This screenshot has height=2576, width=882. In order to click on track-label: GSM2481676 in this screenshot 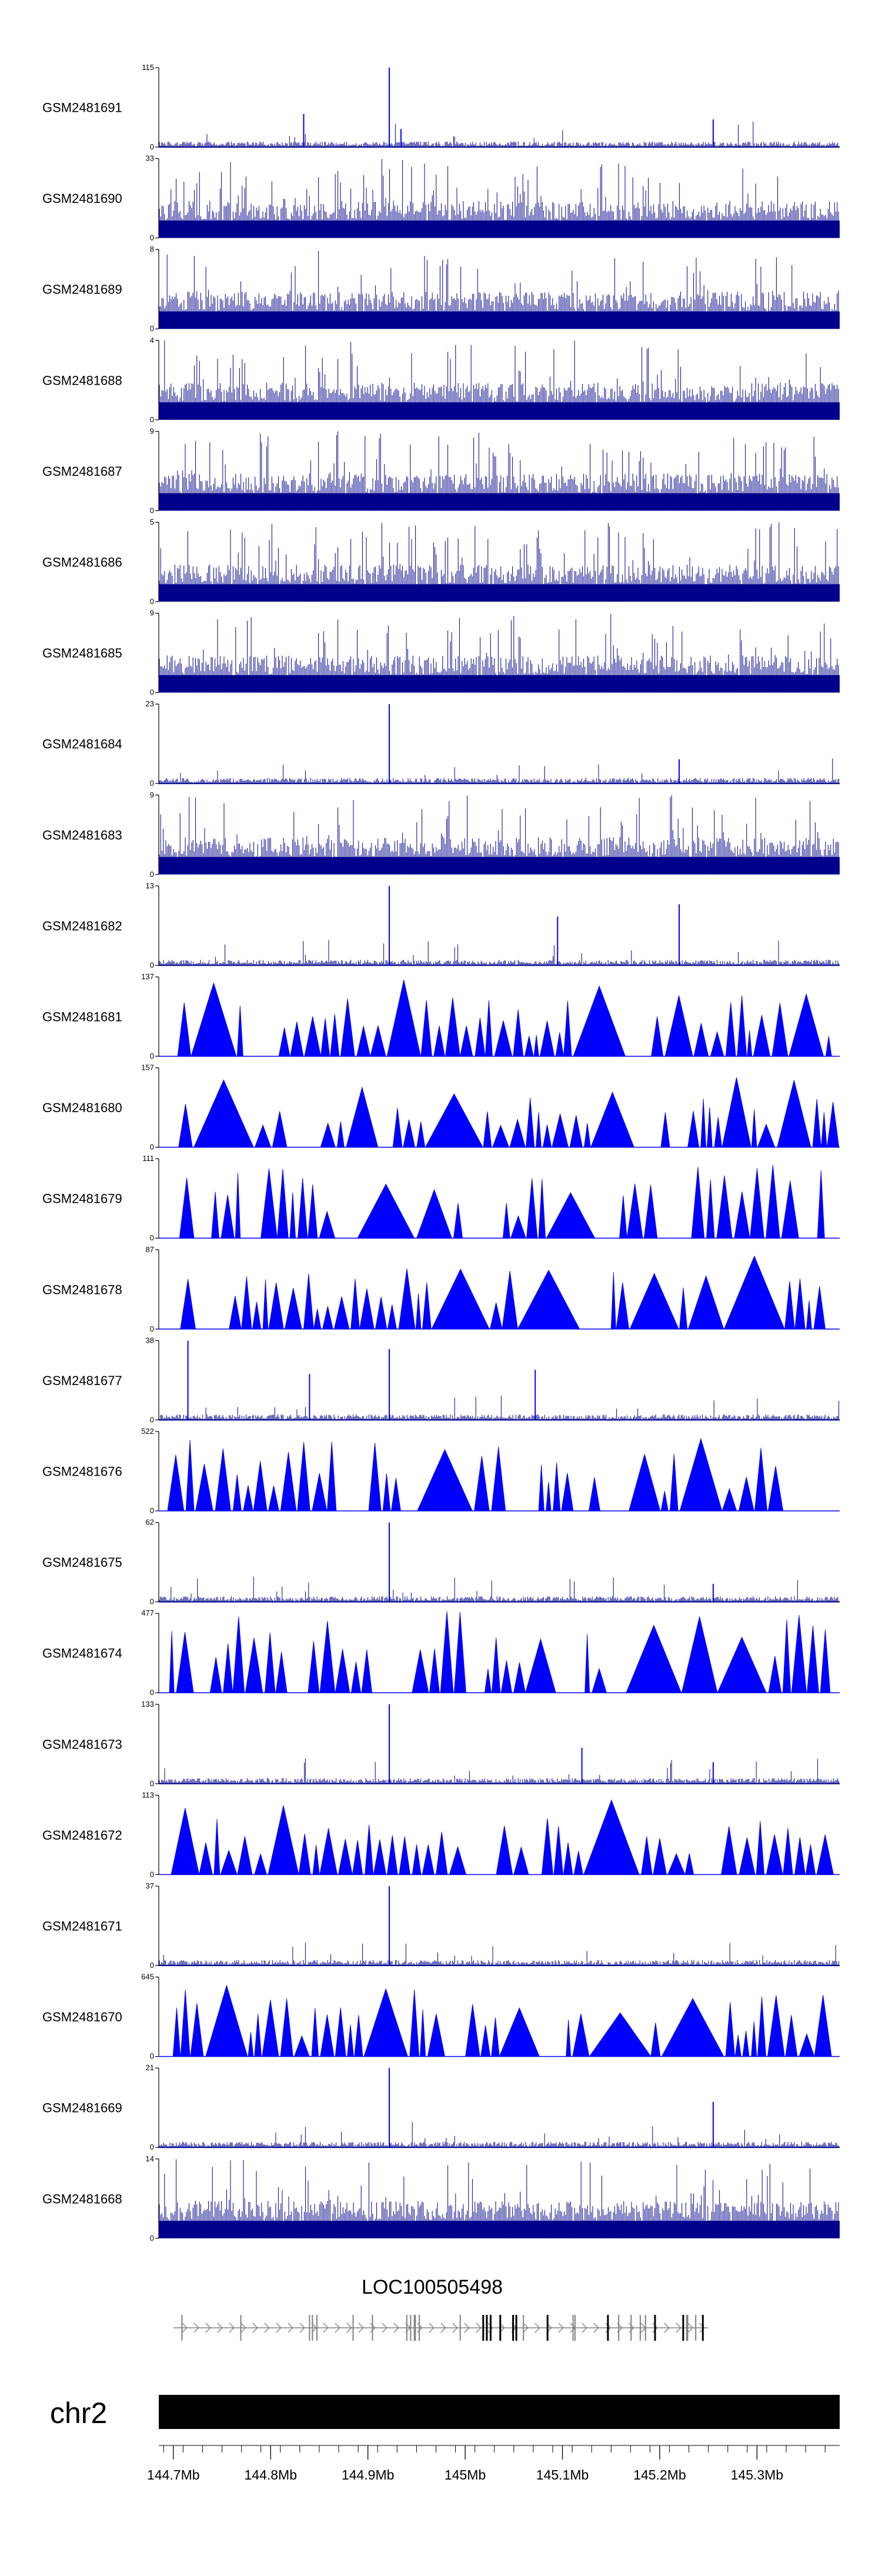, I will do `click(82, 1471)`.